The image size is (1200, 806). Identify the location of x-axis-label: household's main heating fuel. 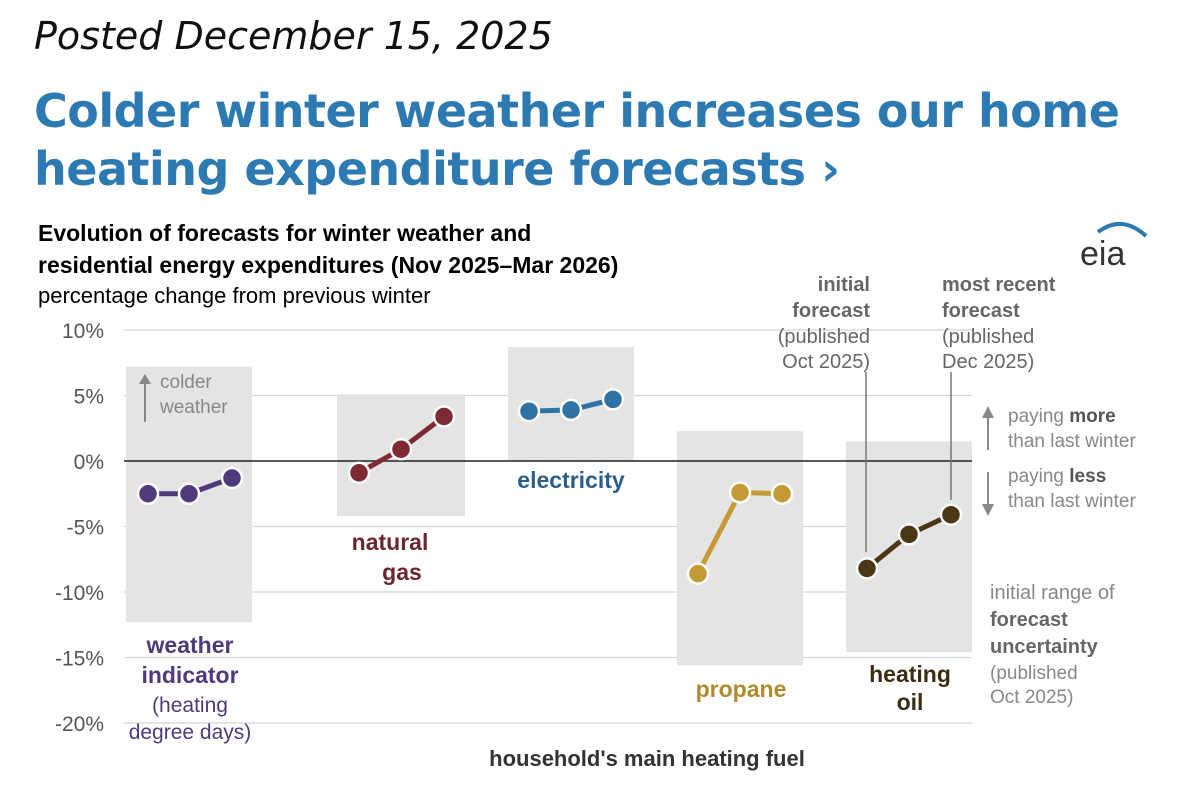
(647, 758).